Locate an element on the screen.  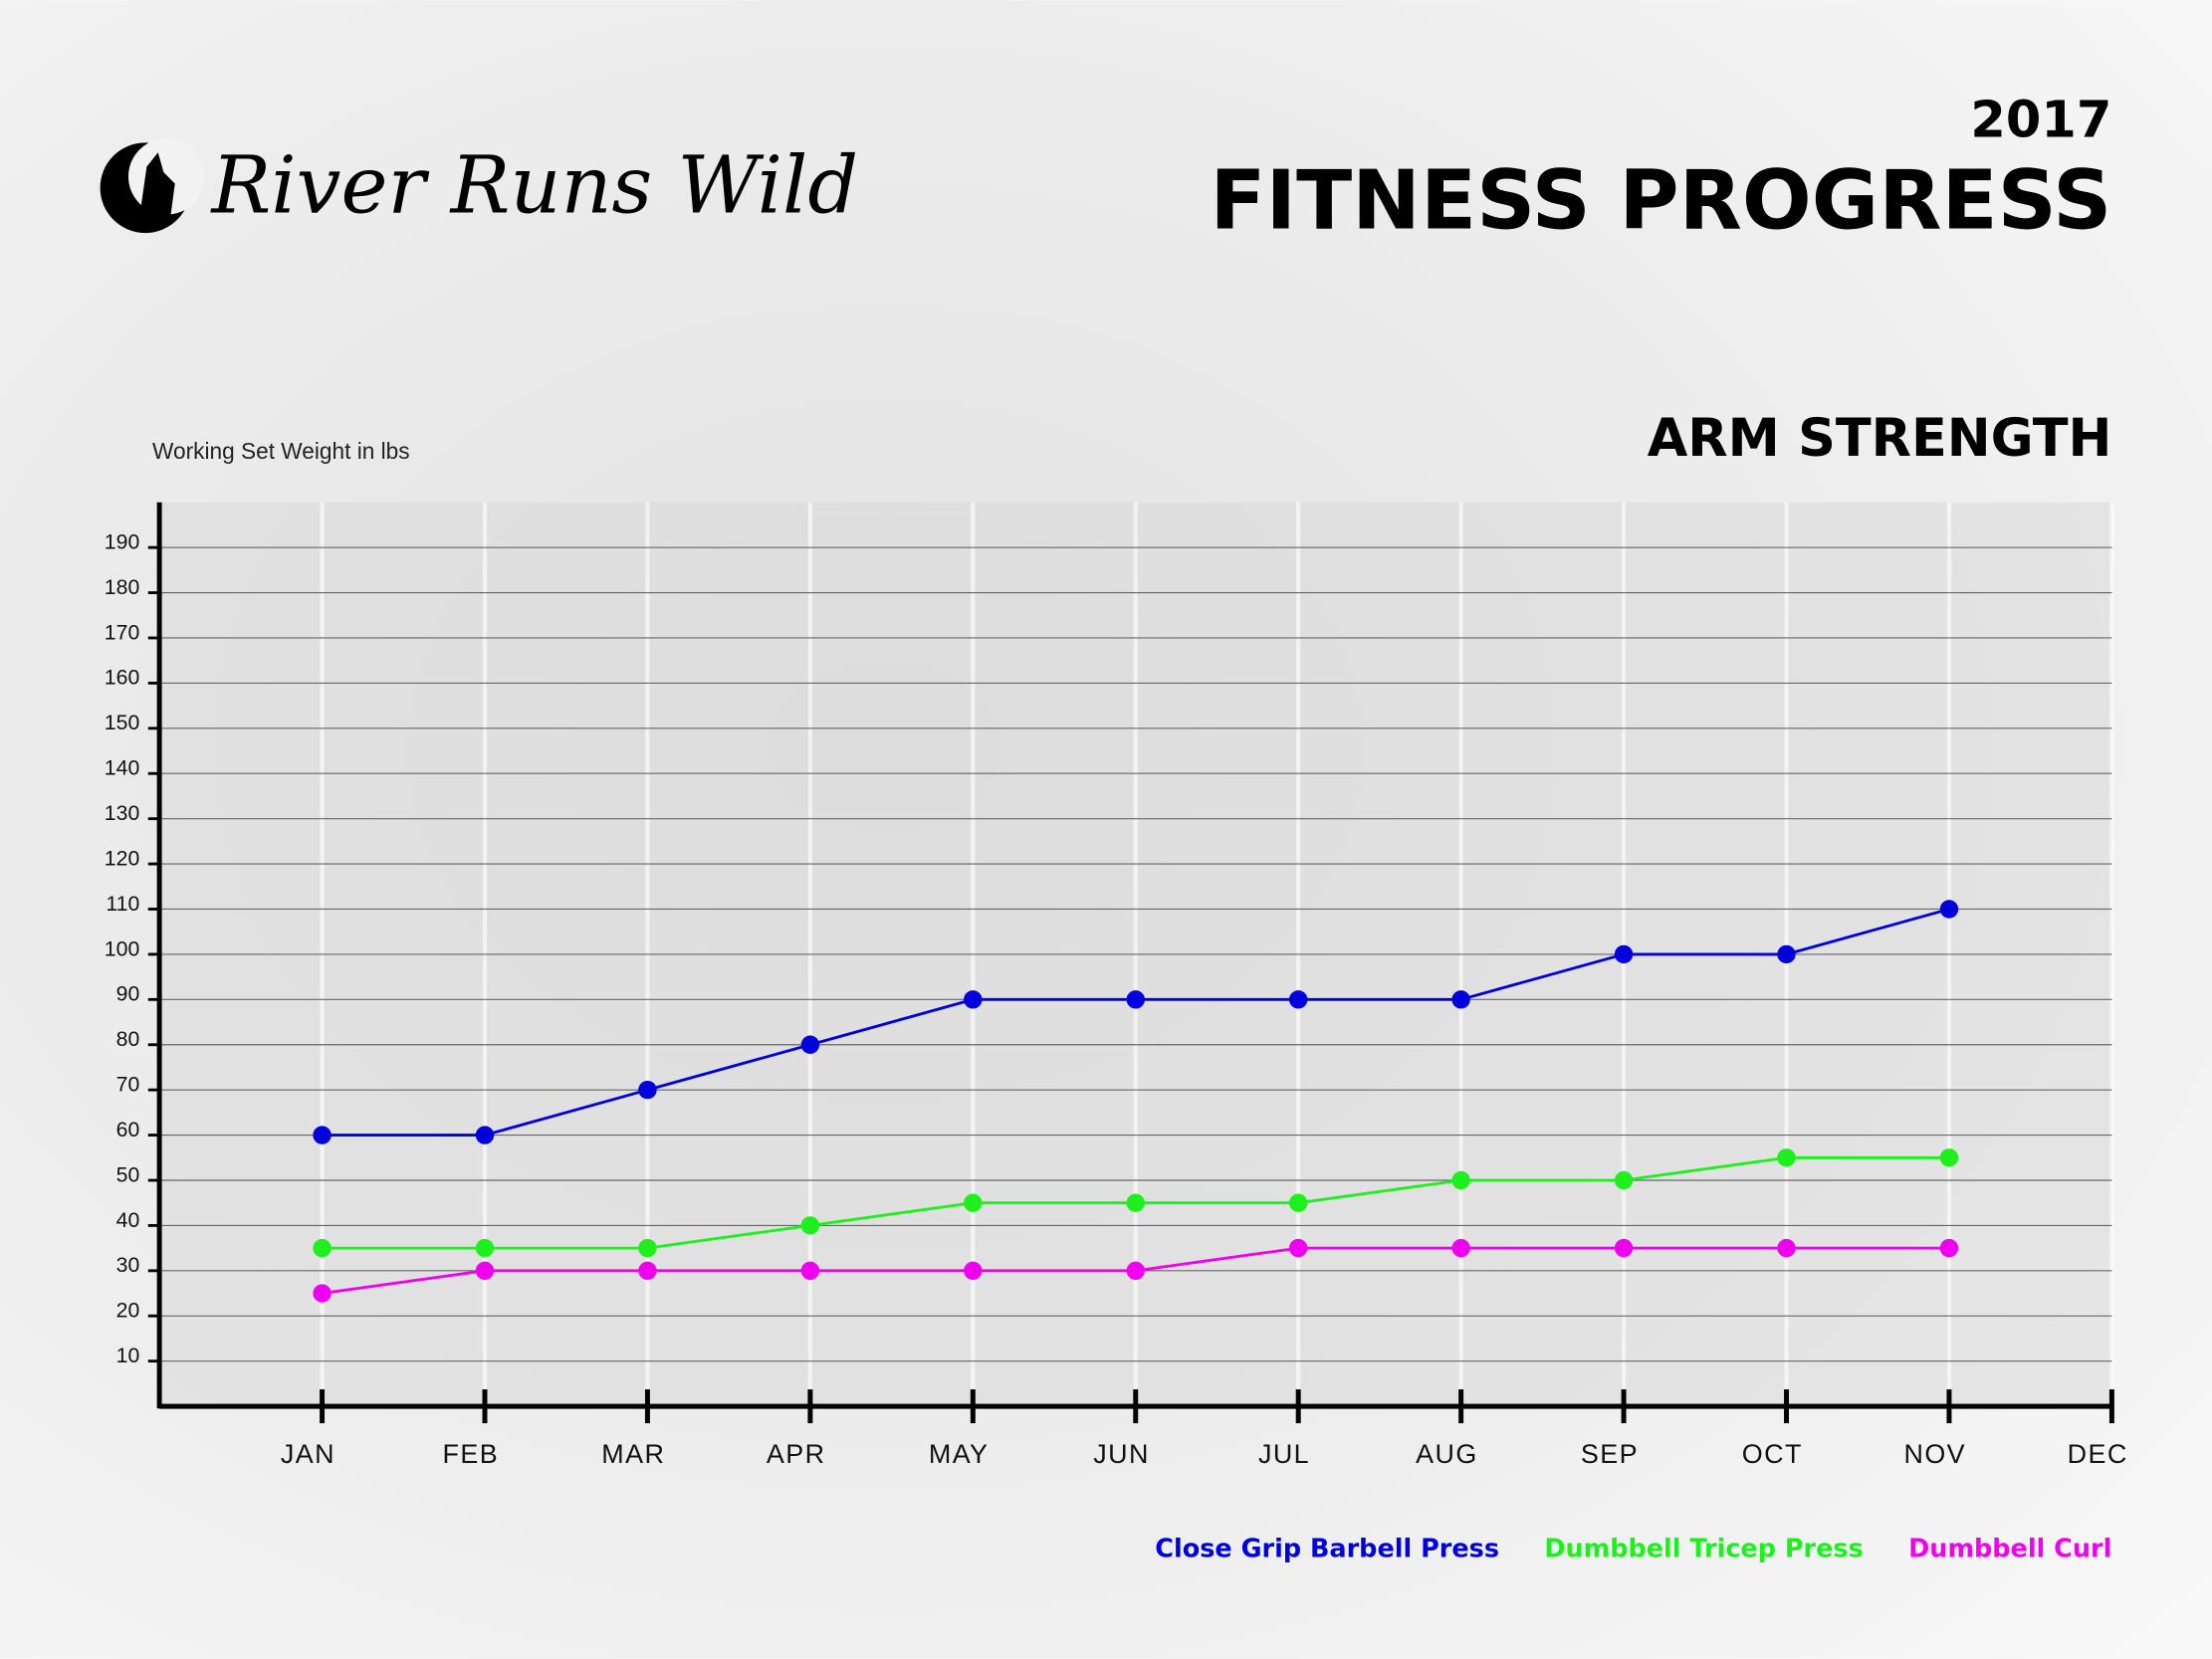
legend-entry: Dumbbell Curl is located at coordinates (2009, 1549).